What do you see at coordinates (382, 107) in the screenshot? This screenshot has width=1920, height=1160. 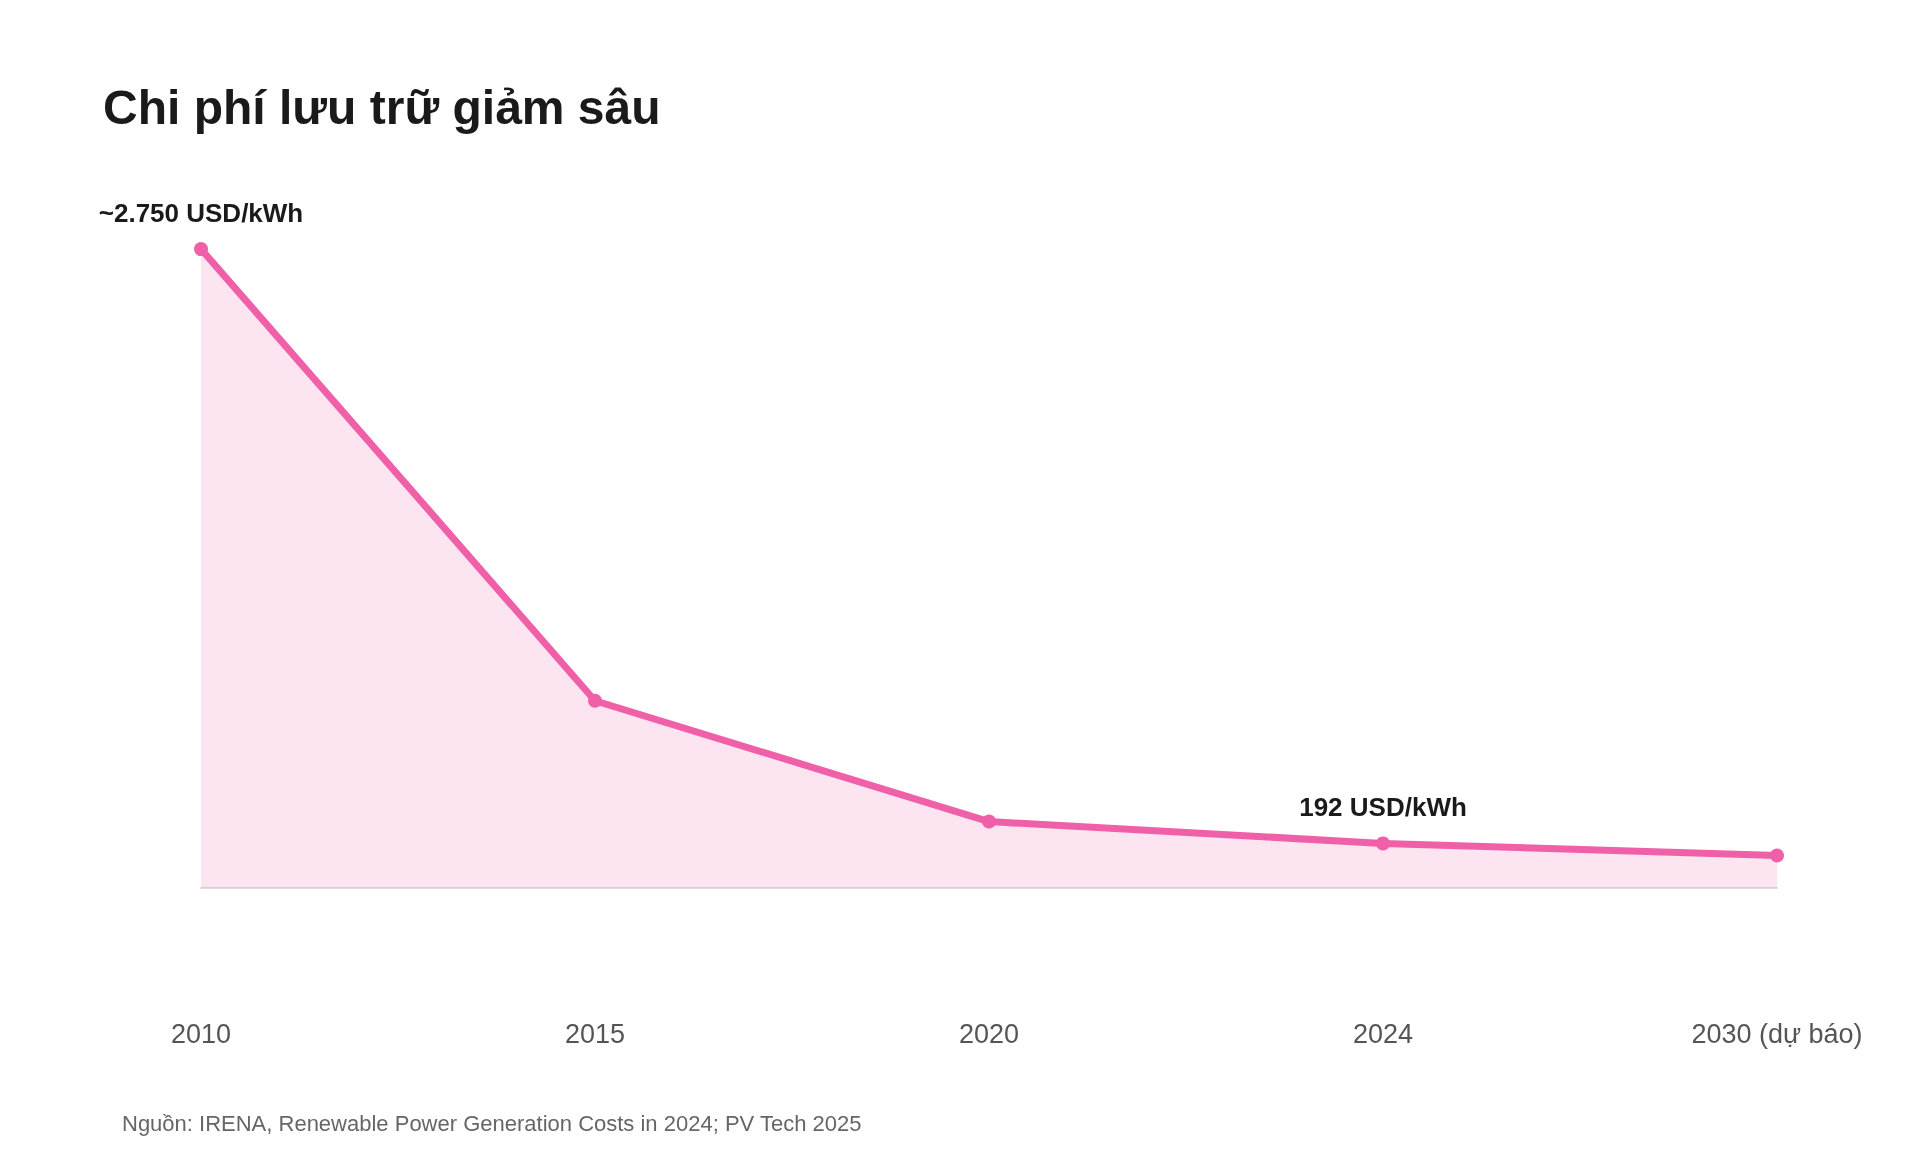 I see `chart-title: Chi phí lưu trữ giảm sâu` at bounding box center [382, 107].